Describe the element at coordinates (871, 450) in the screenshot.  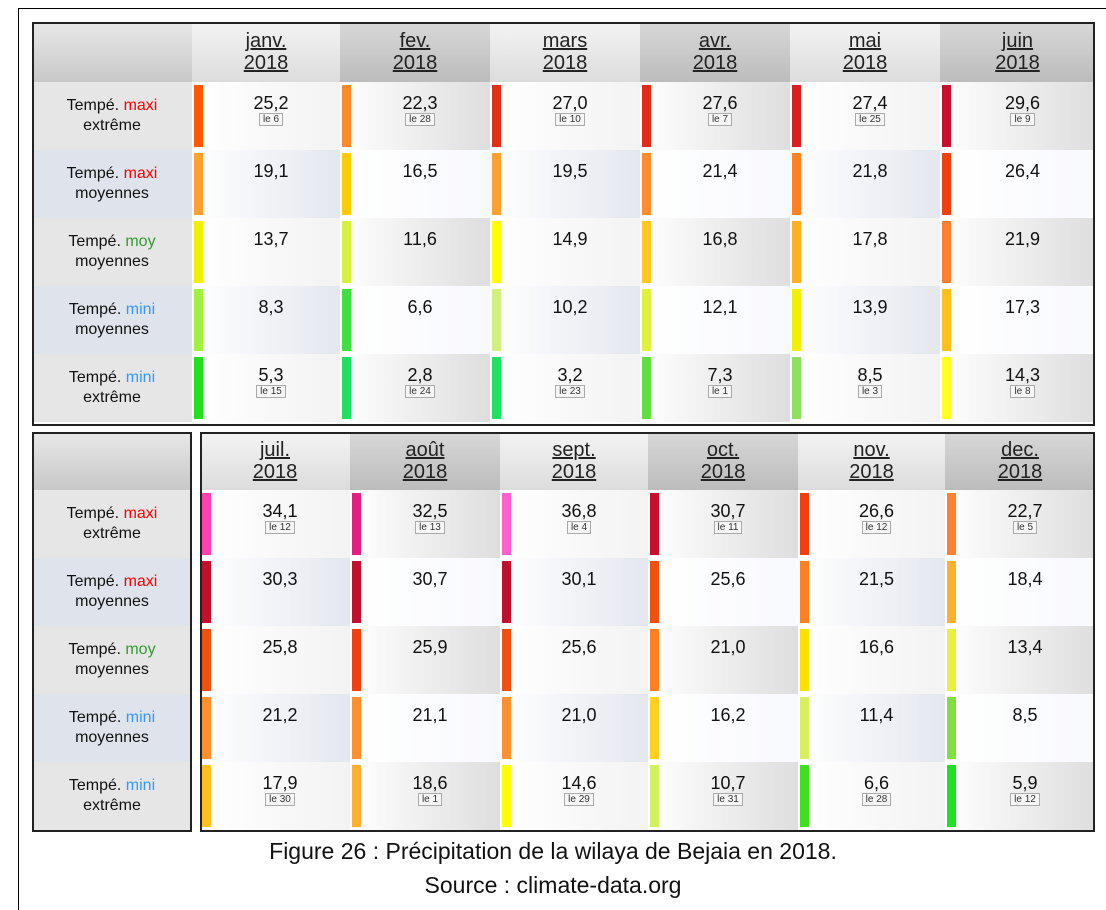
I see `month-name: nov.` at that location.